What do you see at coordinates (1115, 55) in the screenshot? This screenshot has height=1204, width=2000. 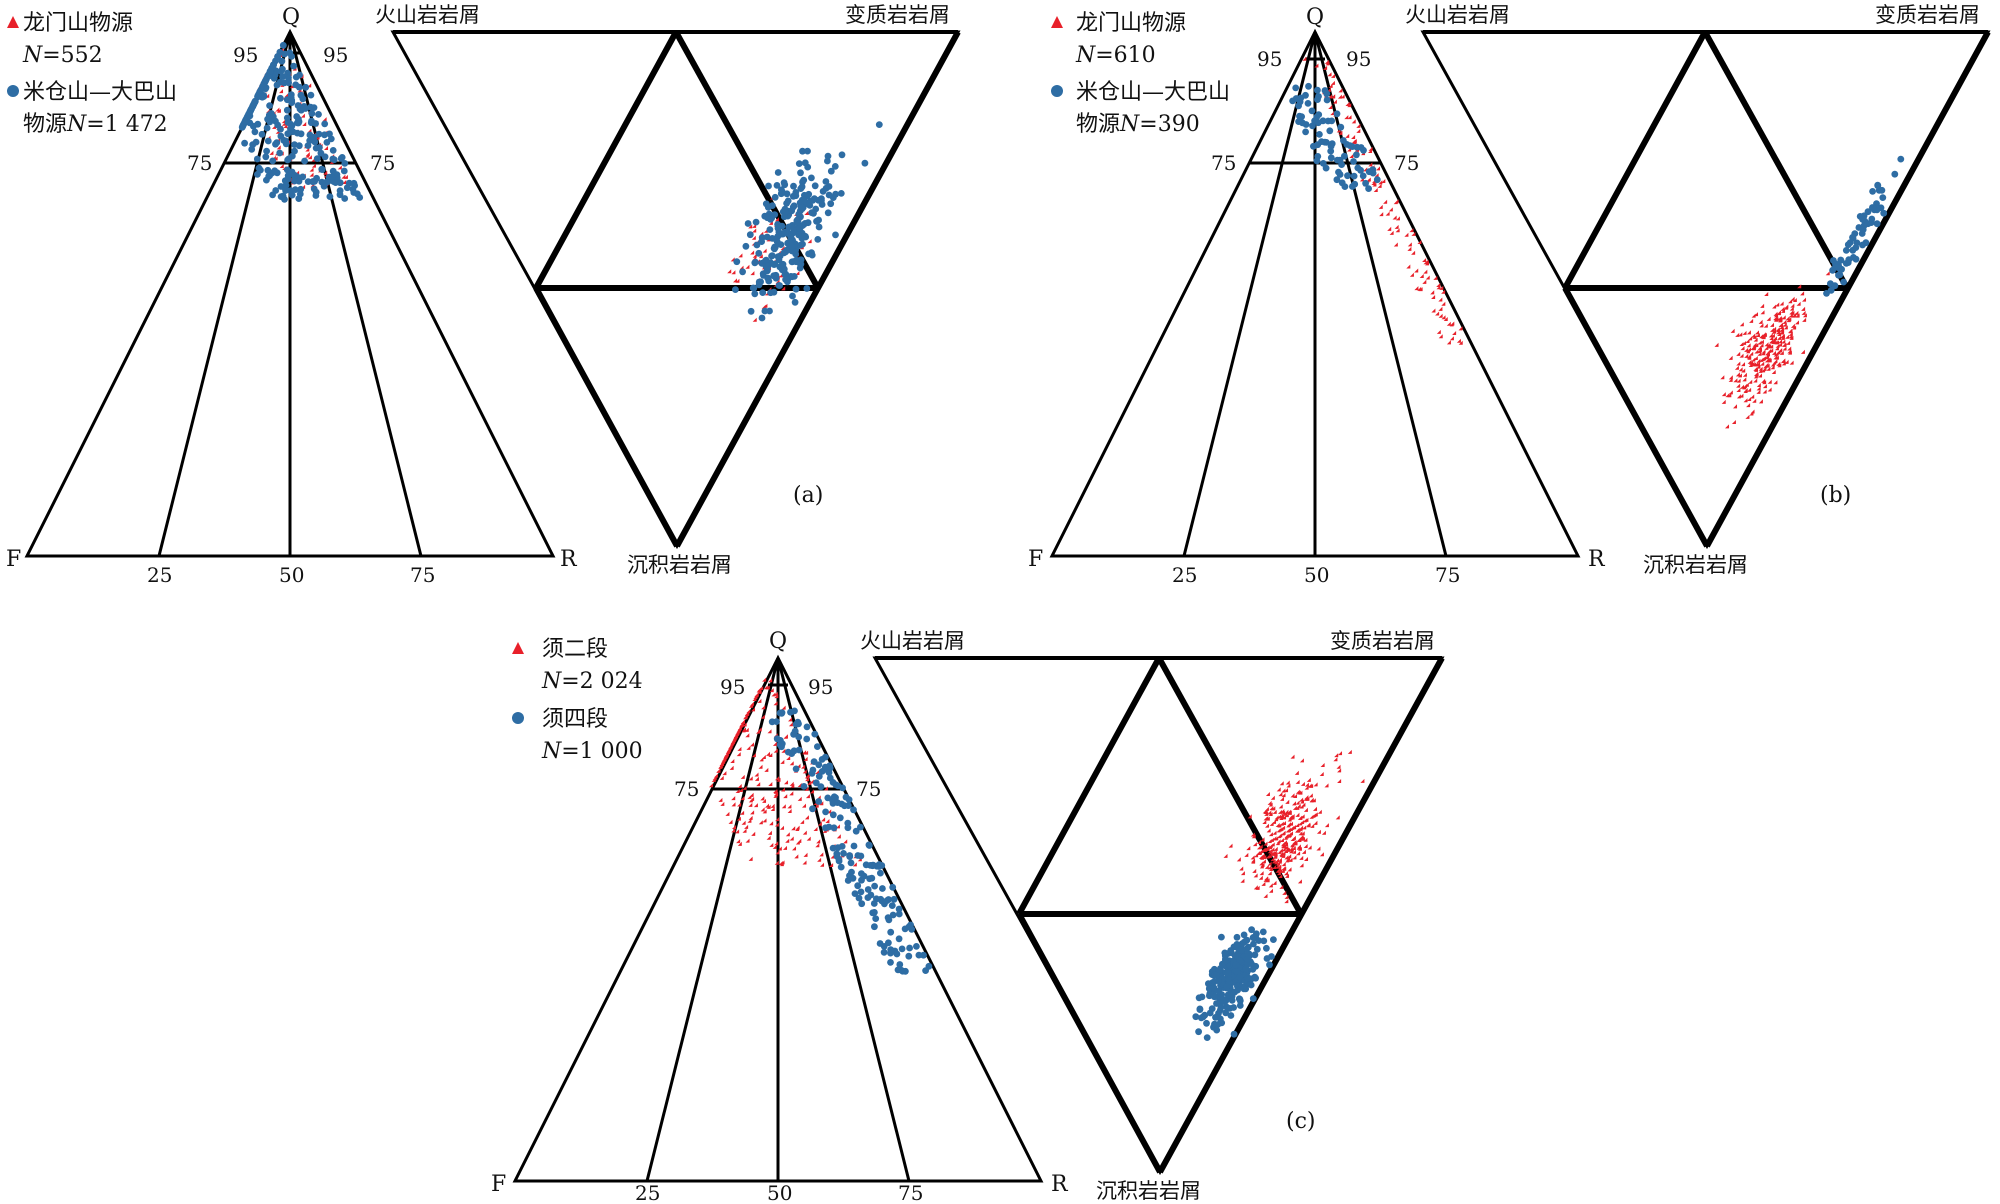 I see `panel-b-legend-1-n: N=610` at bounding box center [1115, 55].